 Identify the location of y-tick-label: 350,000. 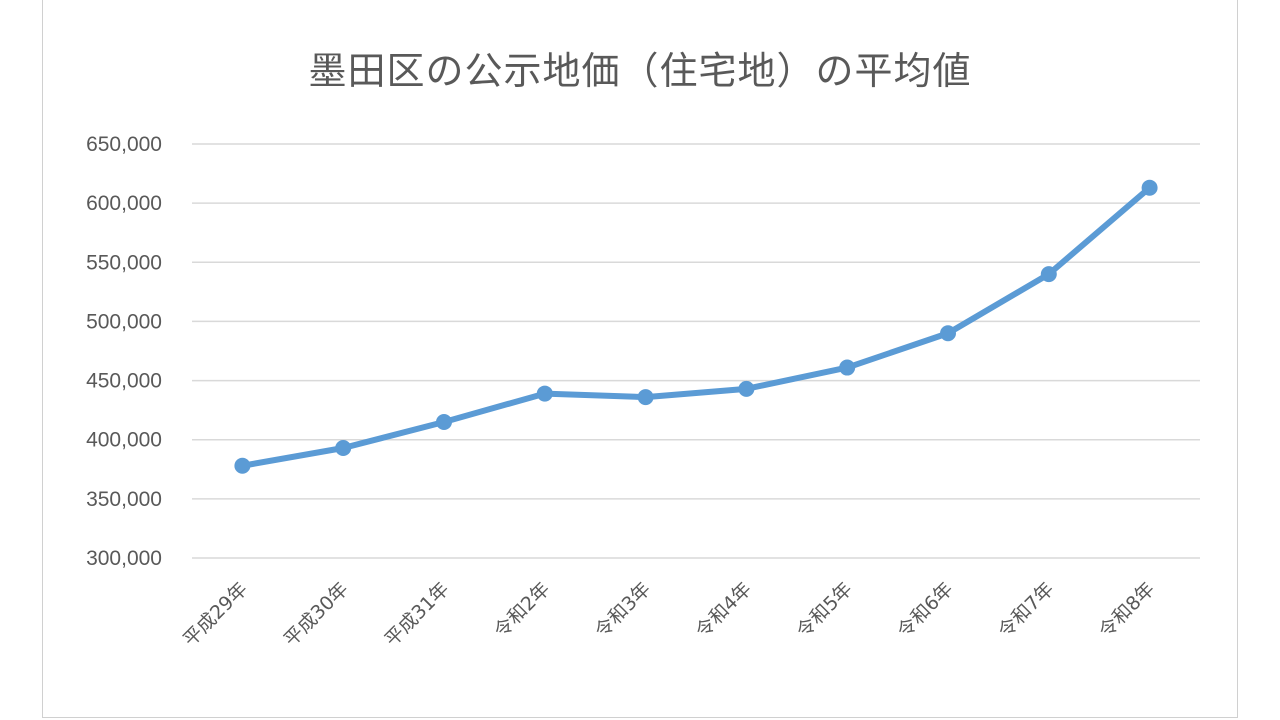
(124, 499).